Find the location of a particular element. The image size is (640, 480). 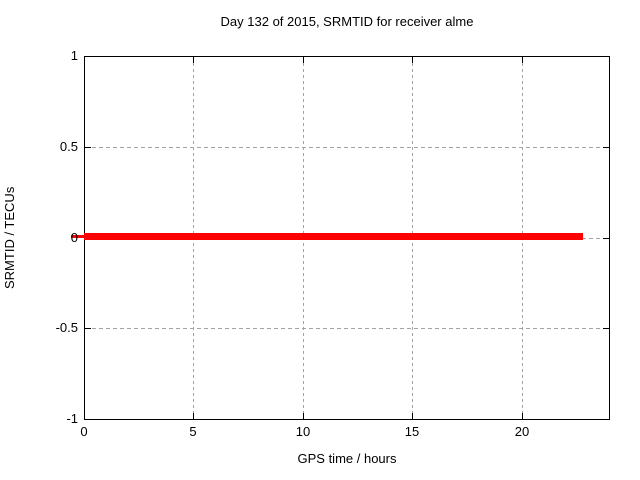

y-tick-label: 0 is located at coordinates (74, 237).